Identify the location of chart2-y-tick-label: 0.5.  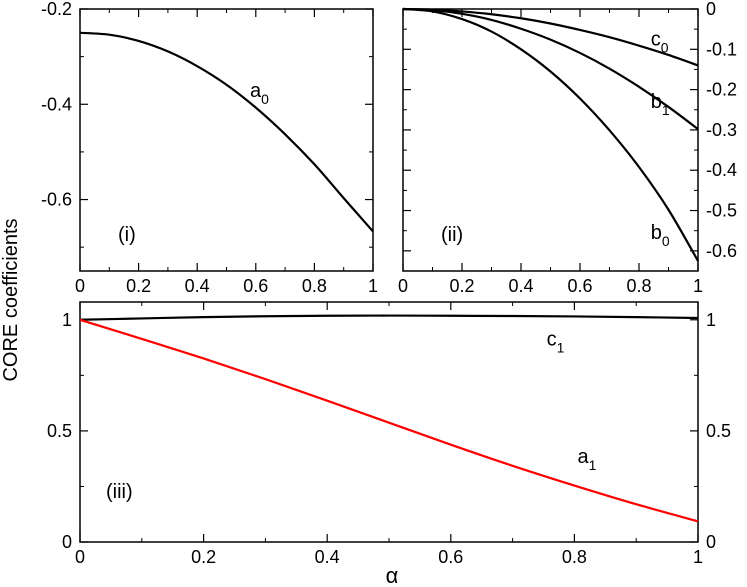
(59, 431).